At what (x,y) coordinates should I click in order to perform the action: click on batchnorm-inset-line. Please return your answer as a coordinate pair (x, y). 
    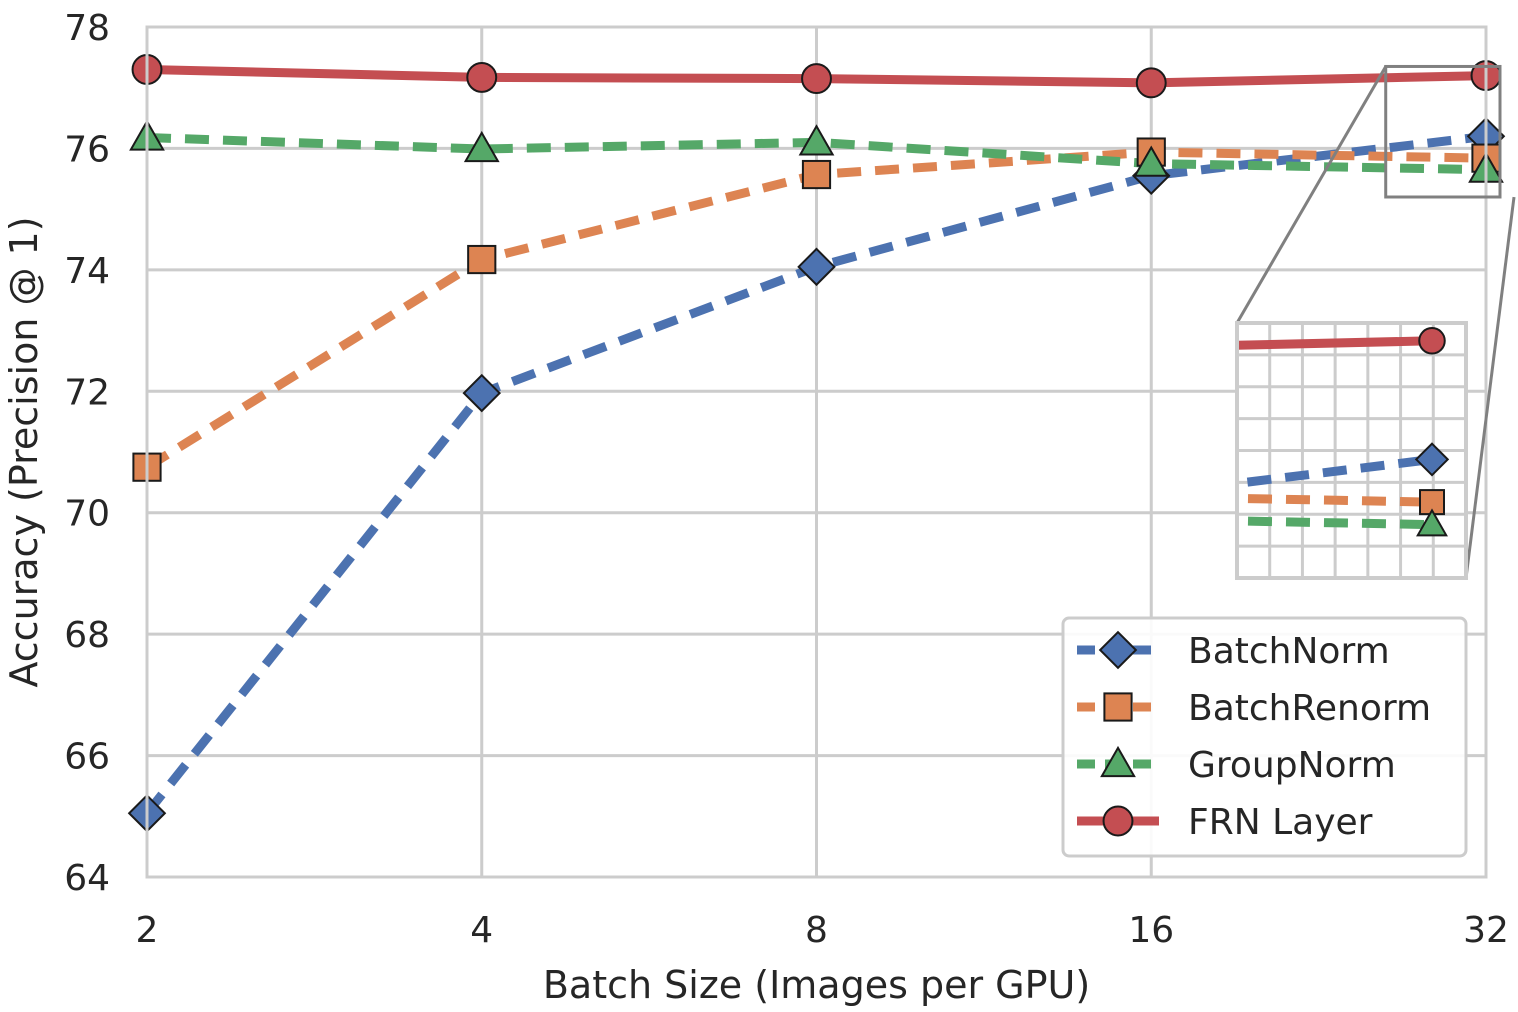
    Looking at the image, I should click on (1335, 471).